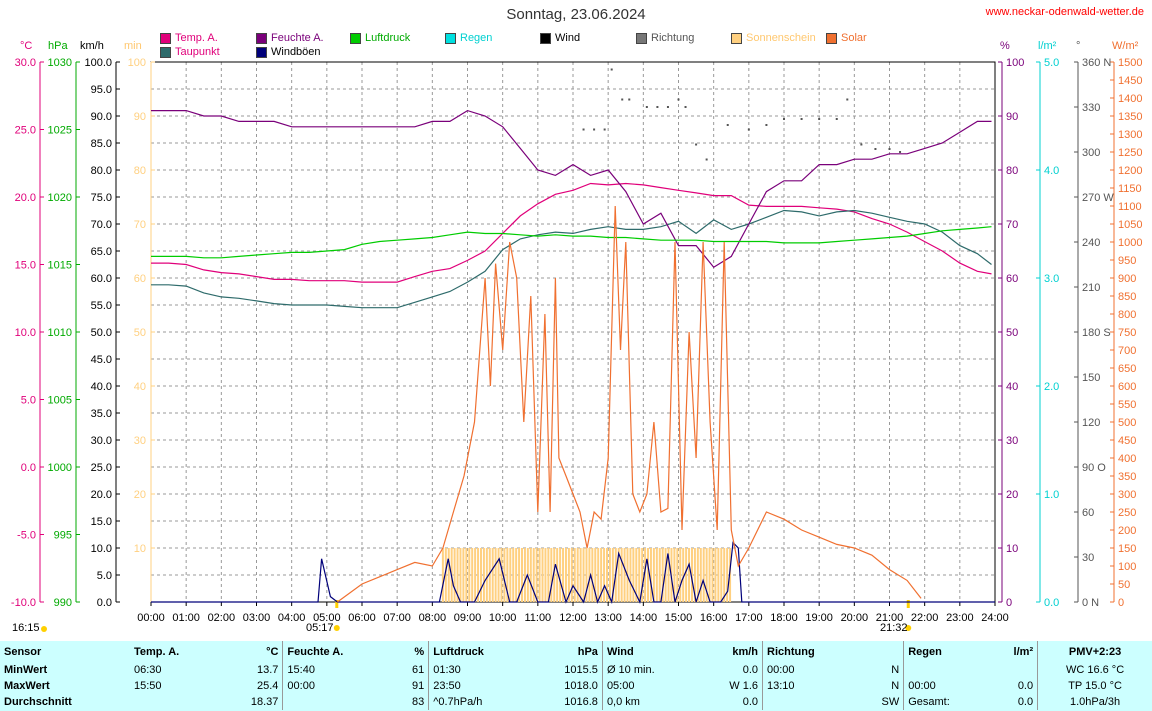 The height and width of the screenshot is (711, 1152). I want to click on axis-label-hum: 10, so click(1012, 549).